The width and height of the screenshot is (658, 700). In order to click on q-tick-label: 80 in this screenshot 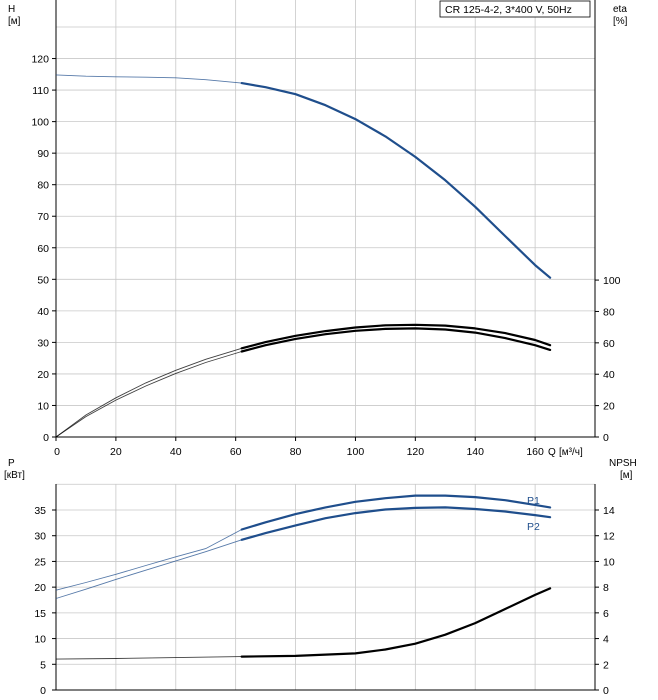, I will do `click(296, 452)`.